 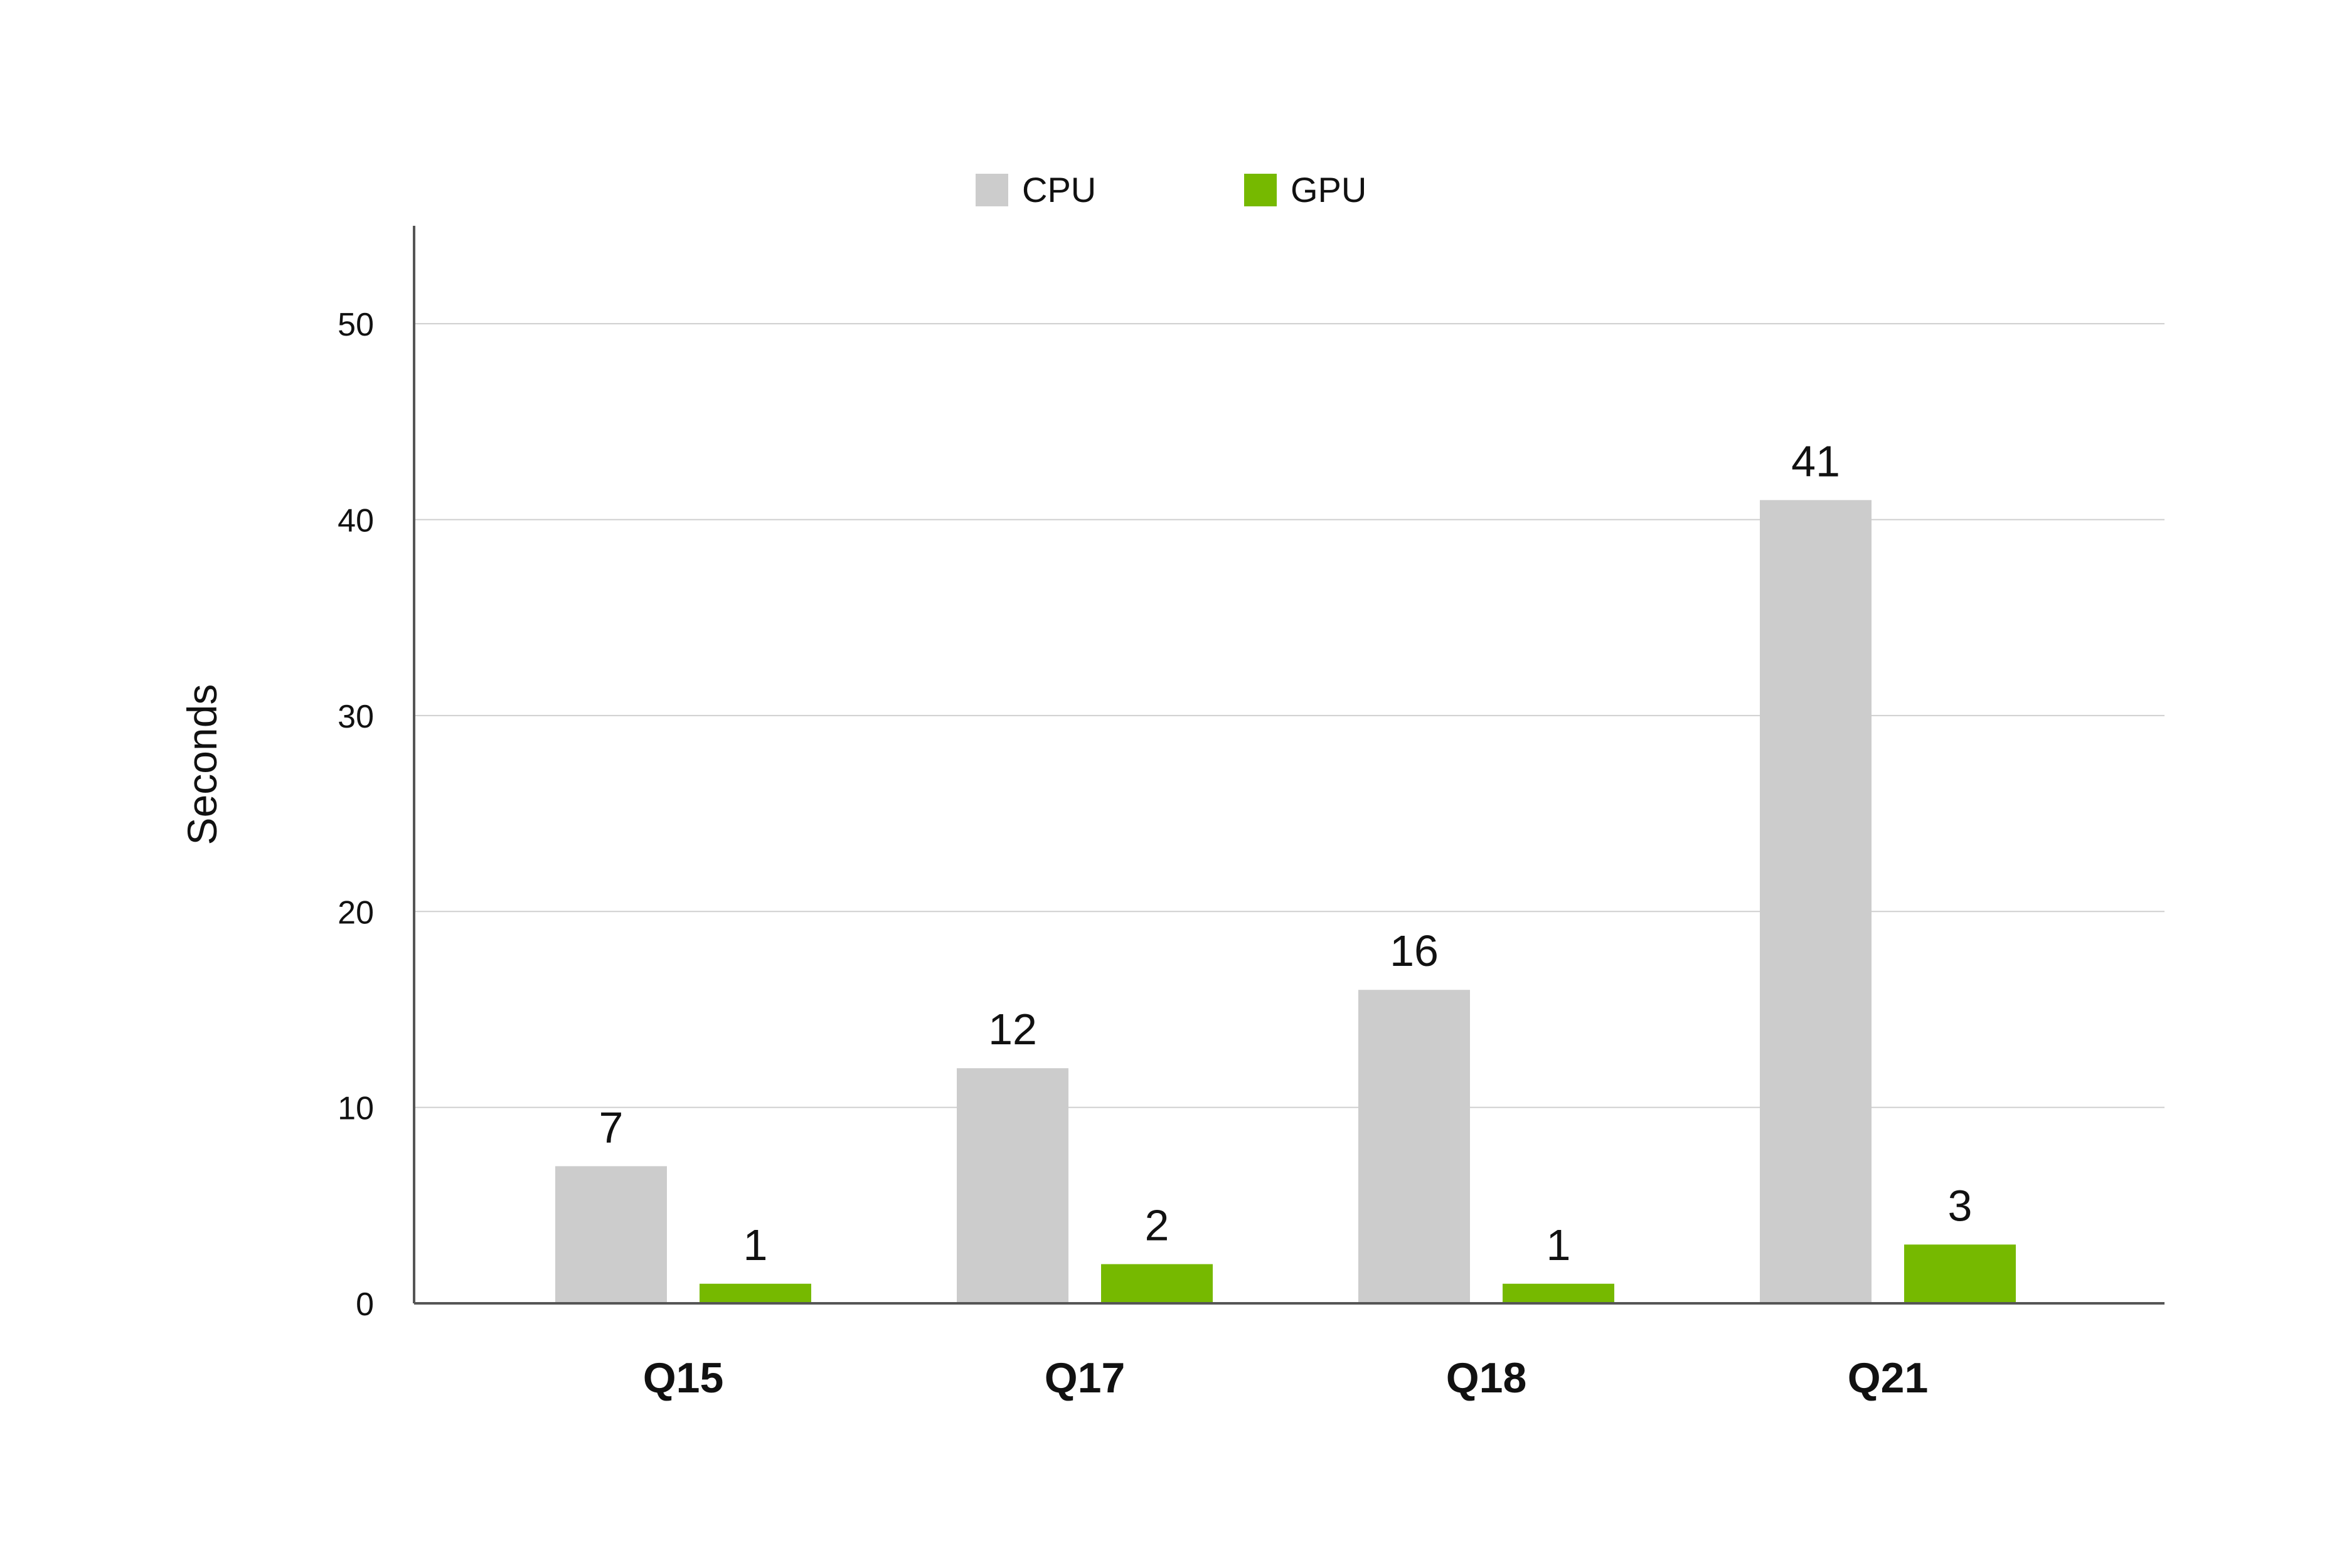 I want to click on x-tick-label: Q21, so click(x=1888, y=1378).